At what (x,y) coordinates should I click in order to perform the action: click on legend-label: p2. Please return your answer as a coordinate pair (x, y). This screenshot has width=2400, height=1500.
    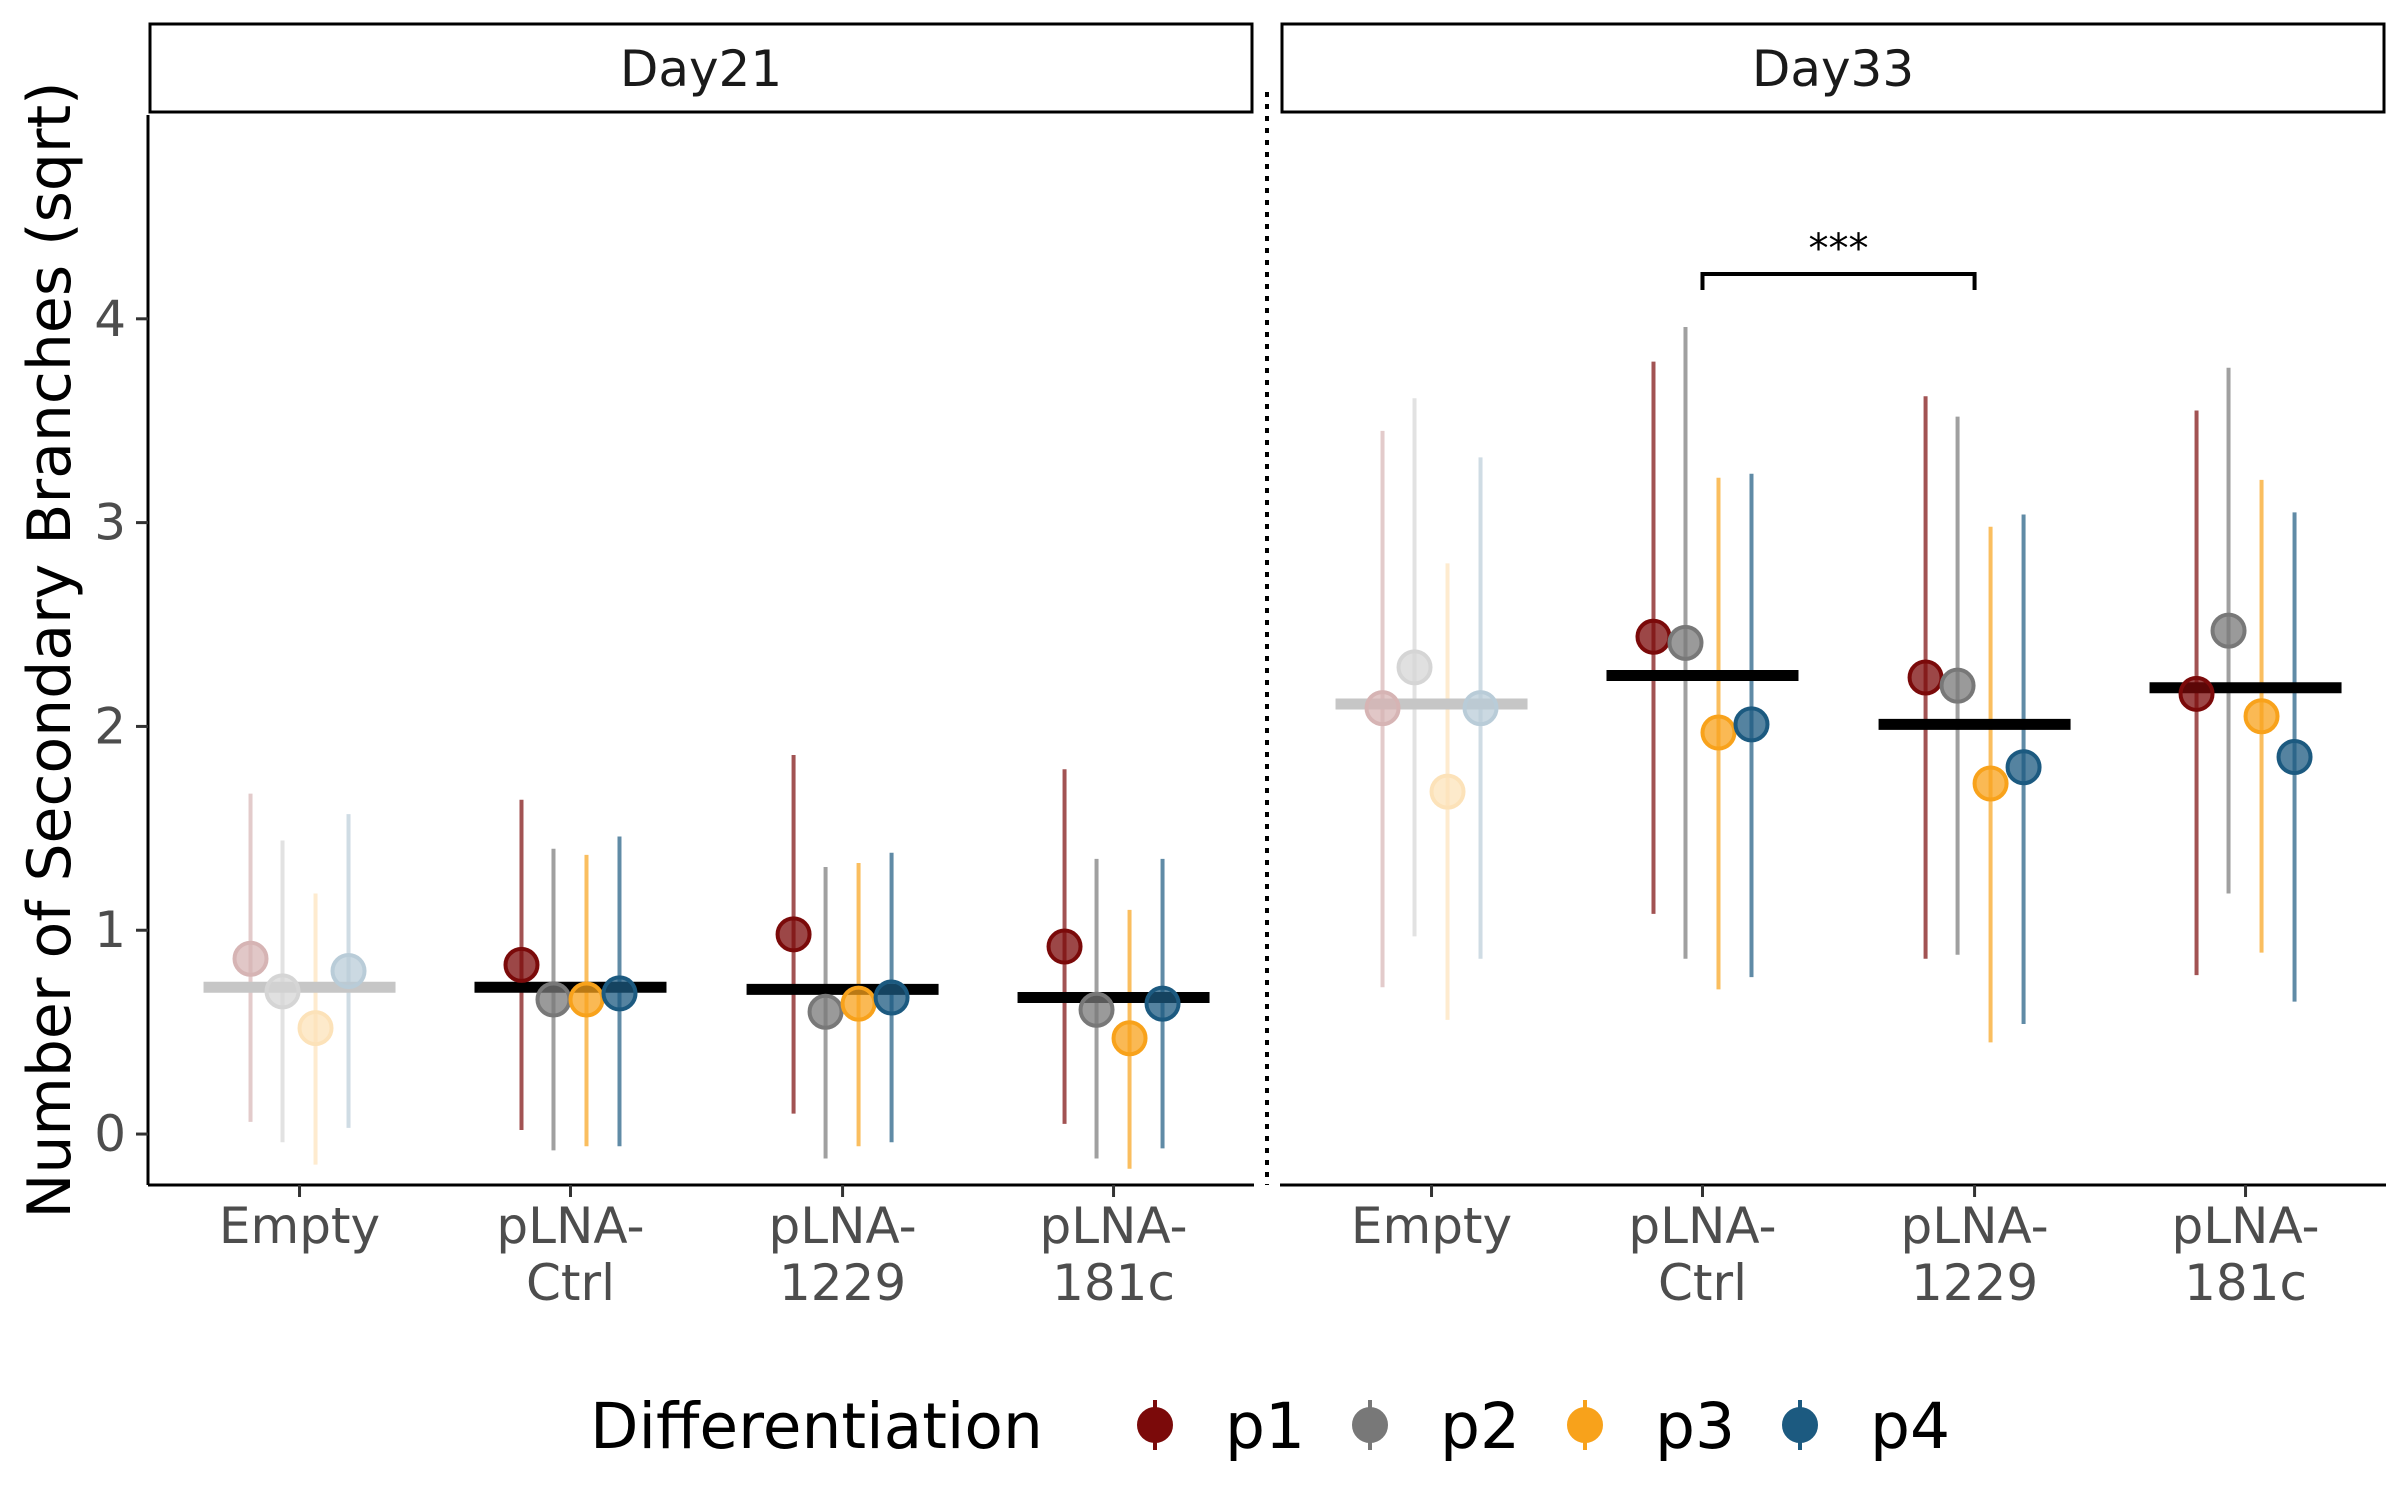
    Looking at the image, I should click on (1480, 1426).